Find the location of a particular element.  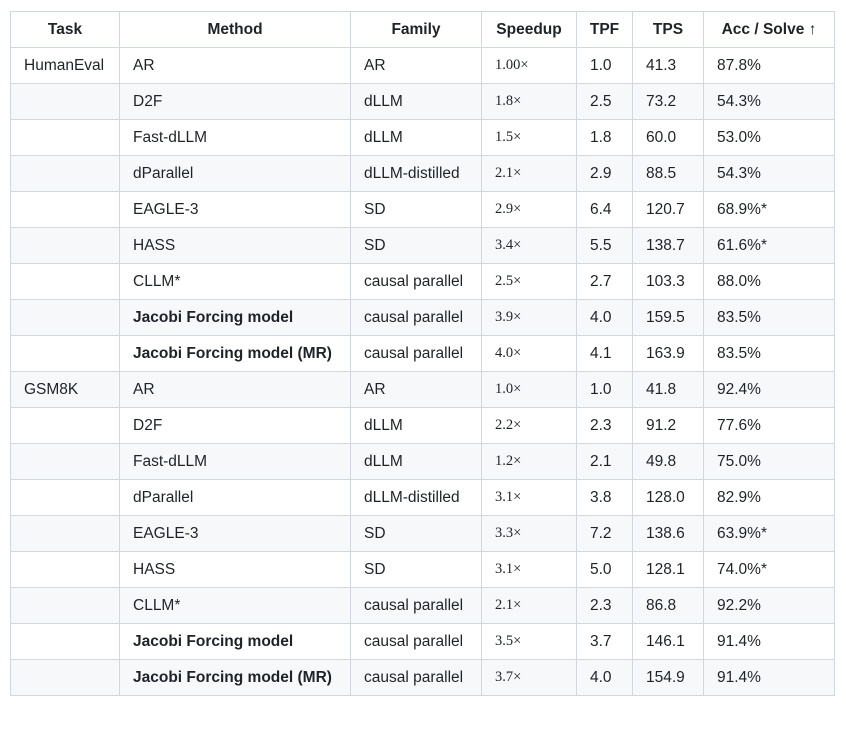

method-cell: dParallel is located at coordinates (235, 497).